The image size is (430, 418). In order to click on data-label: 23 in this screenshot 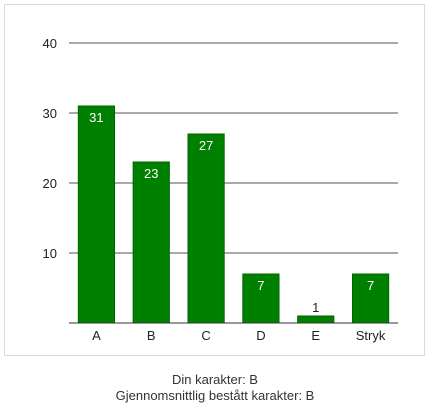, I will do `click(151, 173)`.